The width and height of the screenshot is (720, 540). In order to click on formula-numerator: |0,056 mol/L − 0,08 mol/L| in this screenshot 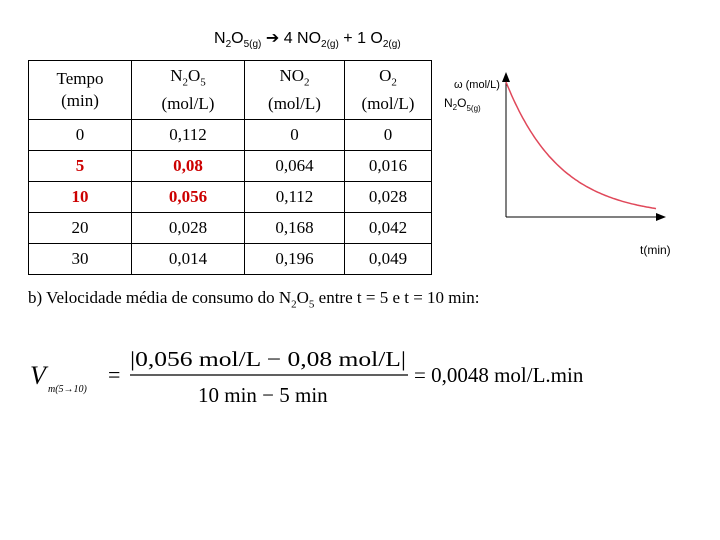, I will do `click(268, 359)`.